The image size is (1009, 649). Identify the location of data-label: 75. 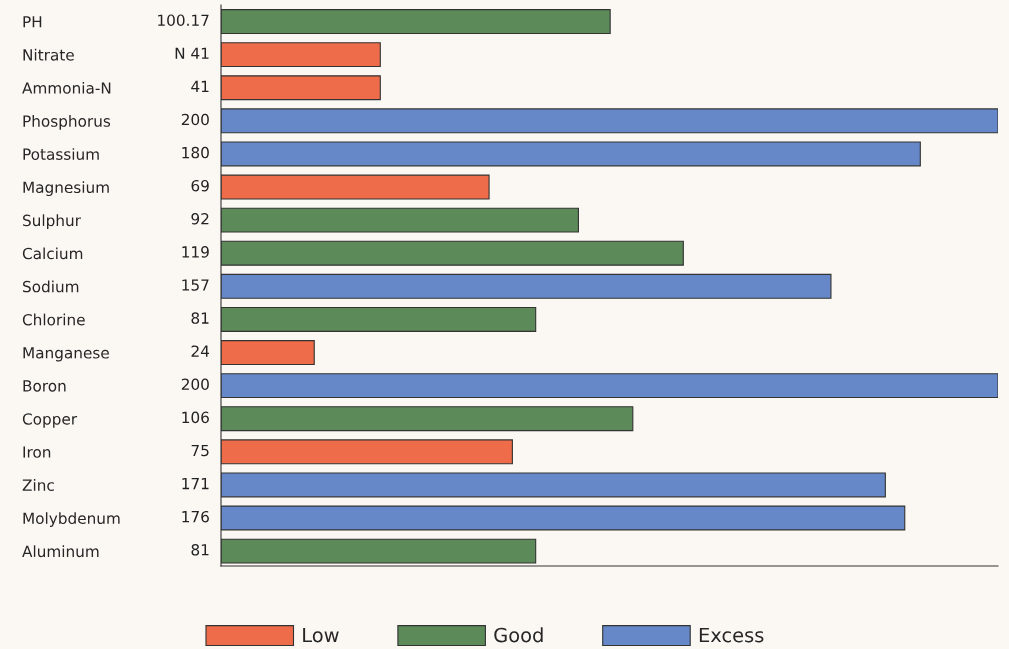
(200, 450).